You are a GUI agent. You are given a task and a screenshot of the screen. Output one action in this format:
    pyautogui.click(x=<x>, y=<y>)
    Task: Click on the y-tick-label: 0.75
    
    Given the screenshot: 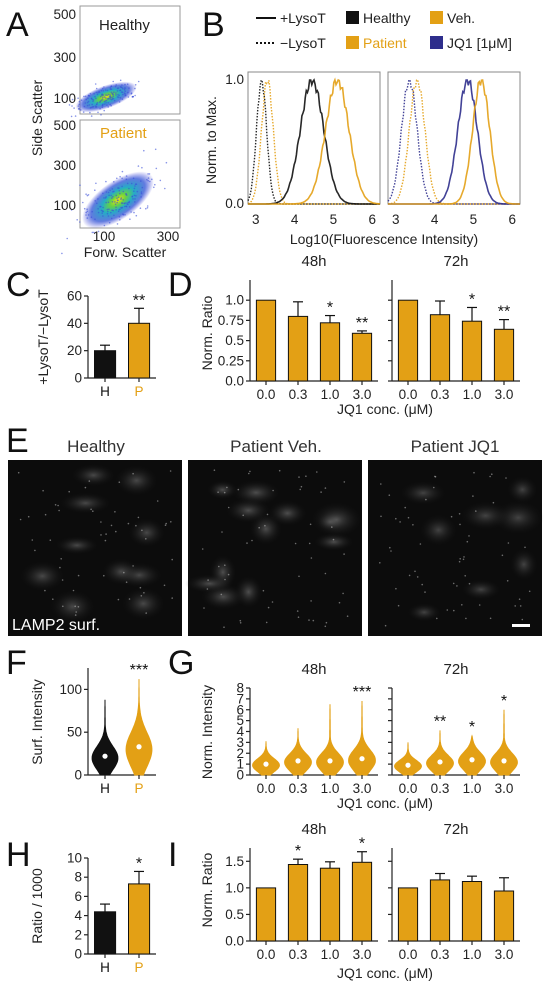 What is the action you would take?
    pyautogui.click(x=231, y=320)
    